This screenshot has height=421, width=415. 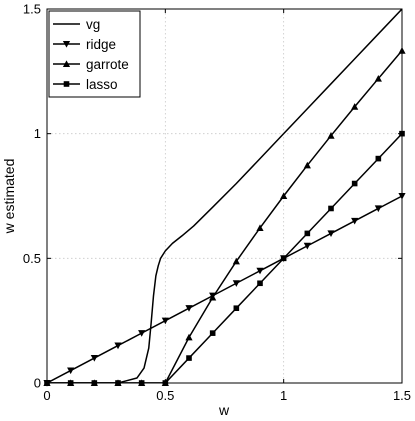 I want to click on x-axis-label: w, so click(x=224, y=410).